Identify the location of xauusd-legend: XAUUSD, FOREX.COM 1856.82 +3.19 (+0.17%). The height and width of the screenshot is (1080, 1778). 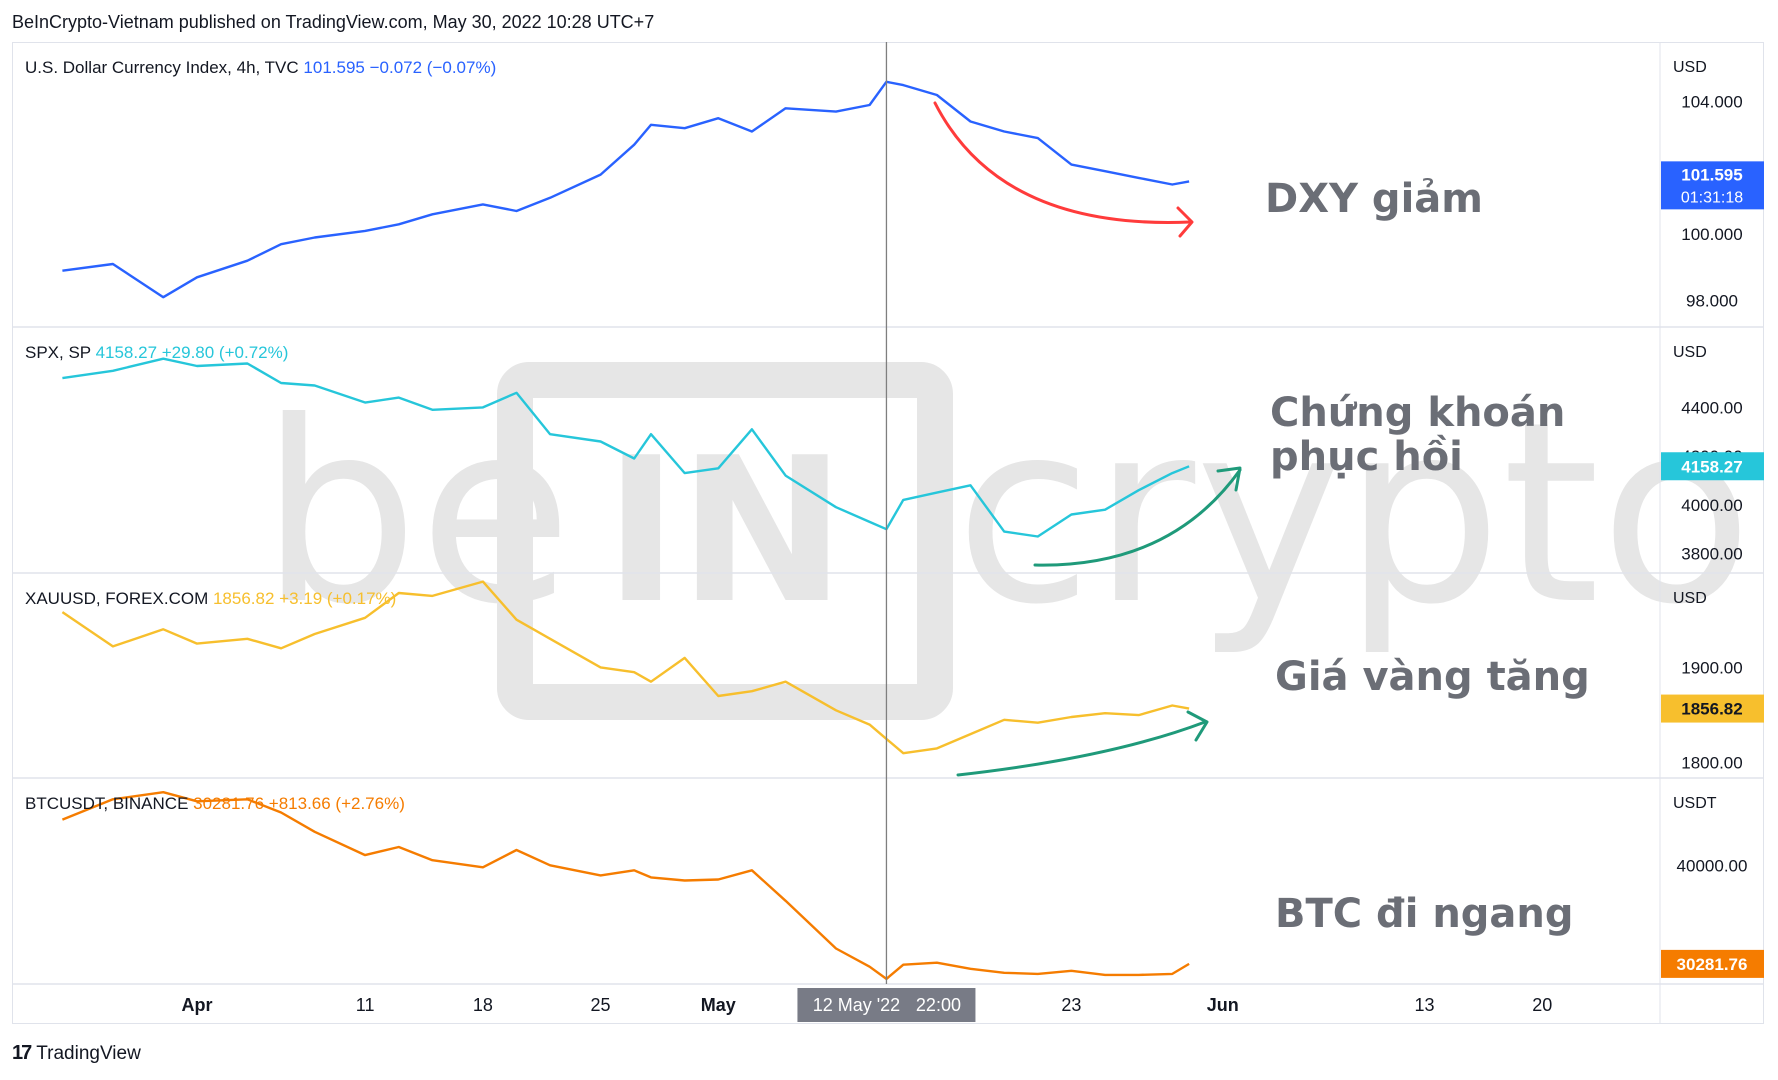
(210, 598).